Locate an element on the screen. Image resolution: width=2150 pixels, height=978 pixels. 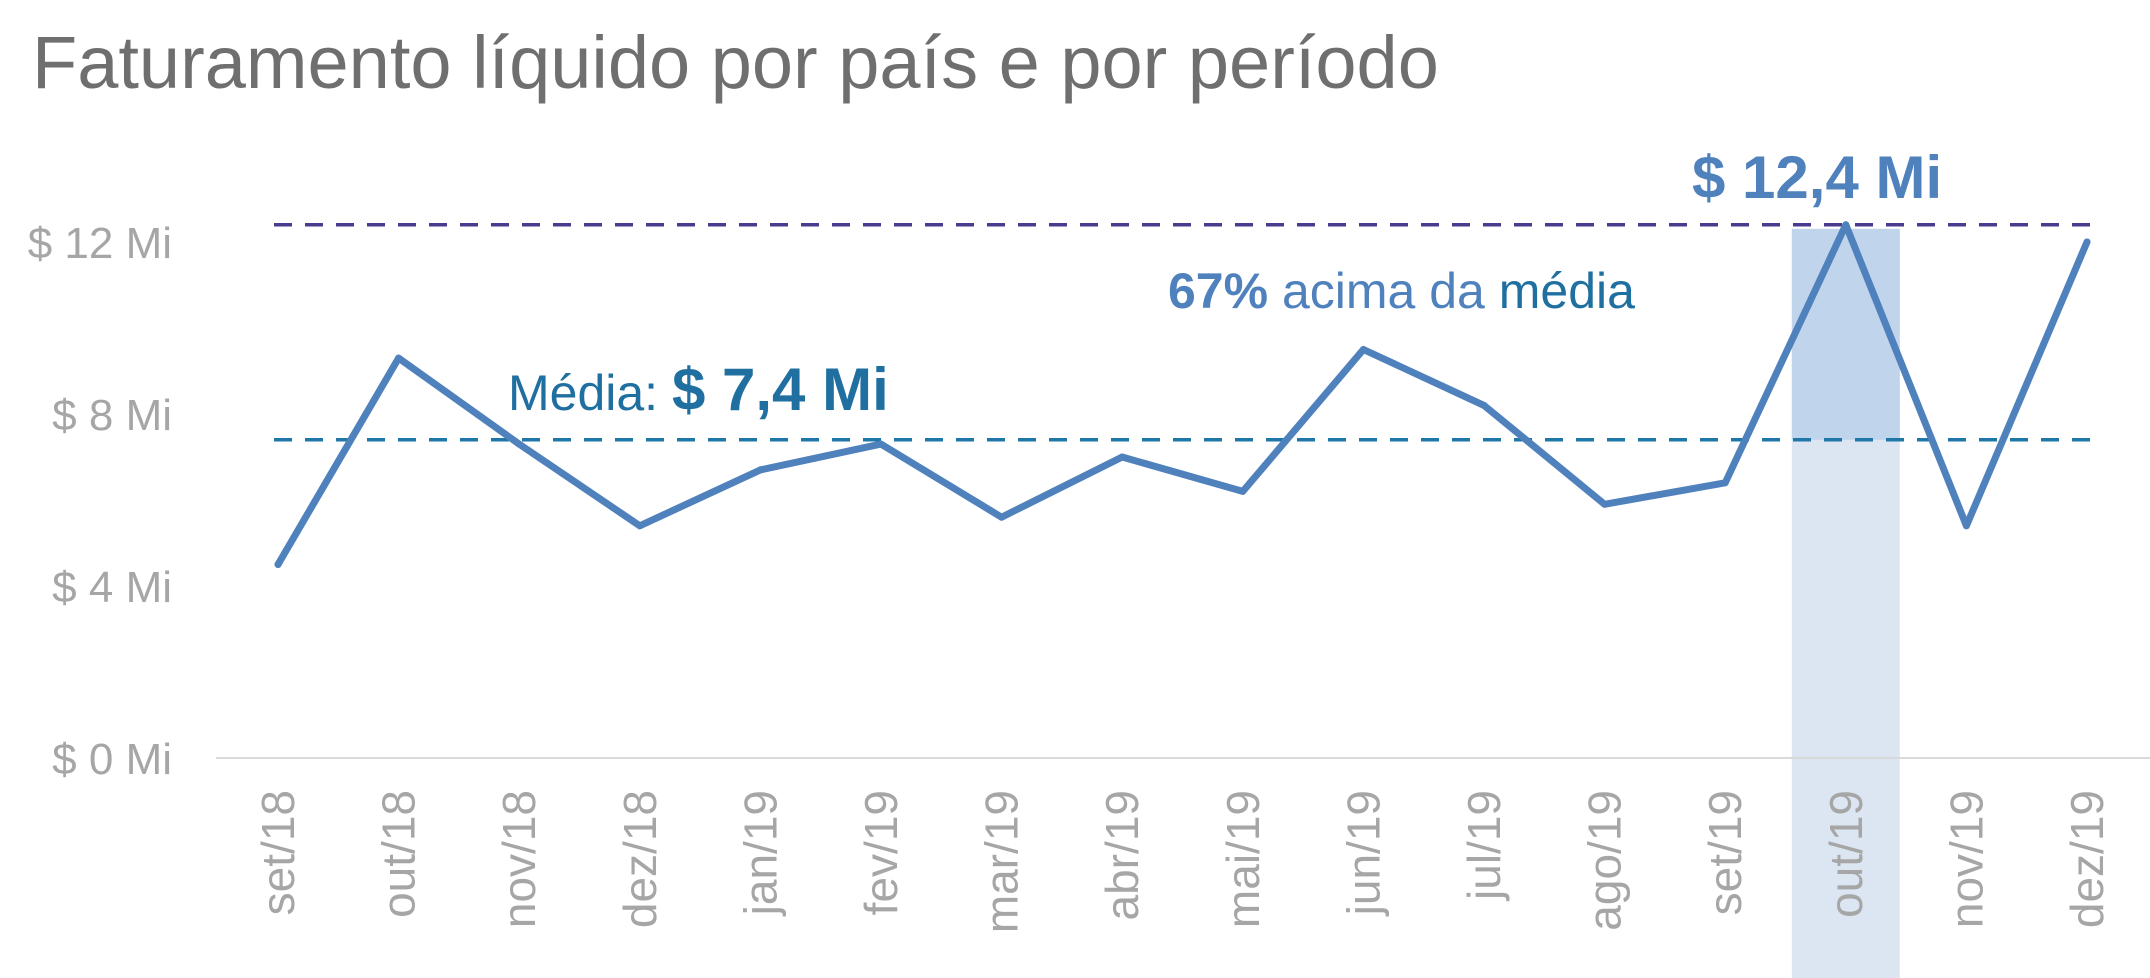
x-tick-label: jul/19 is located at coordinates (1484, 846).